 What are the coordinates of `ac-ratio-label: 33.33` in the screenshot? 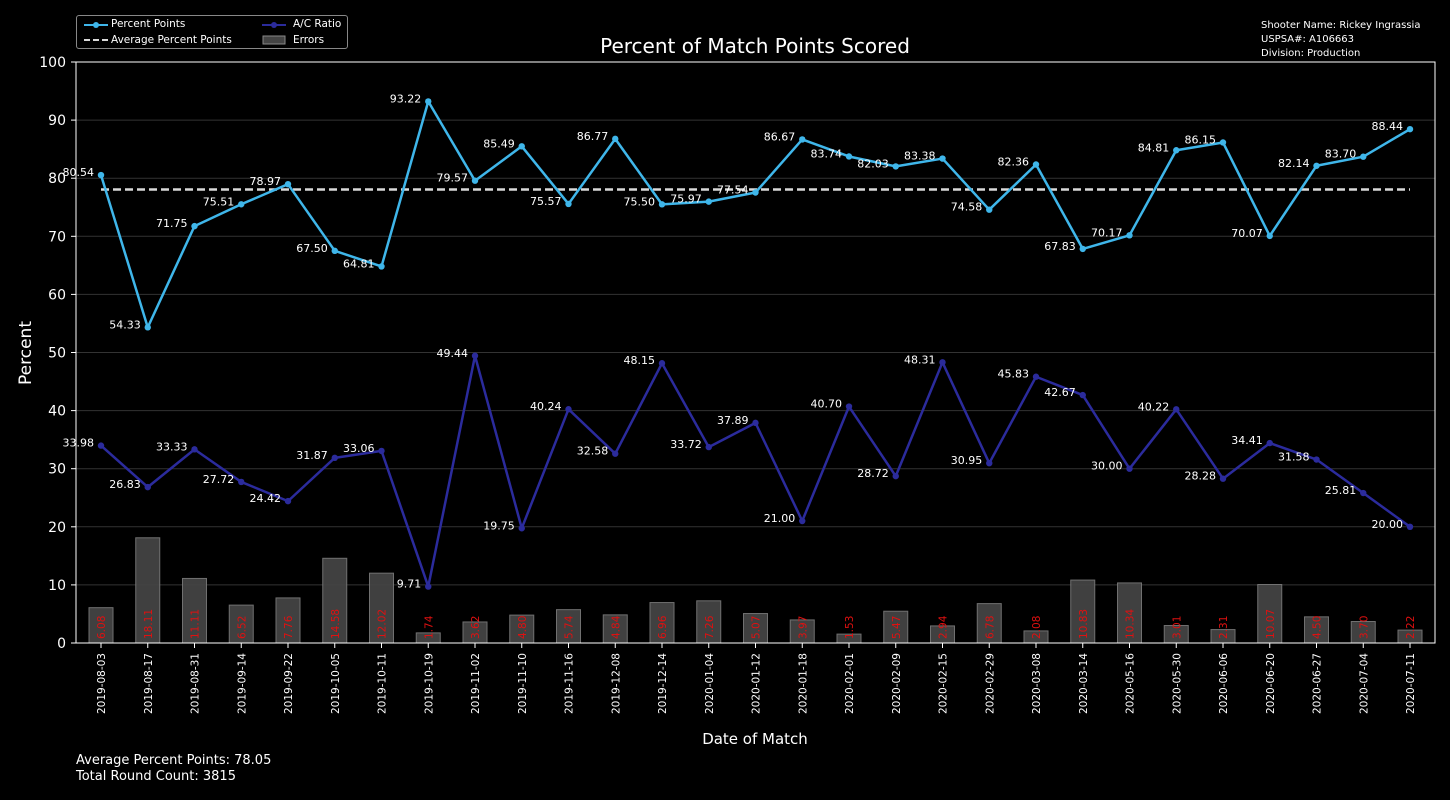 It's located at (172, 446).